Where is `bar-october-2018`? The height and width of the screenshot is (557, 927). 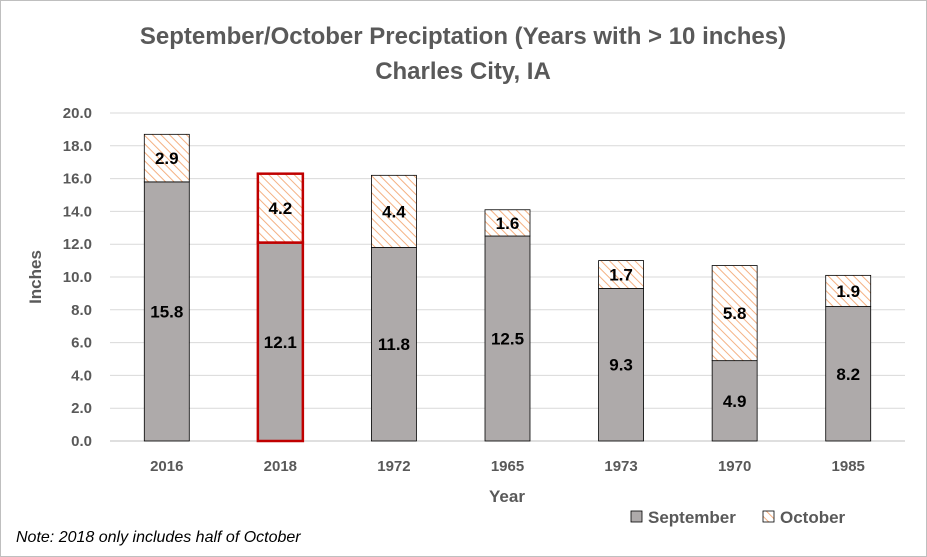 bar-october-2018 is located at coordinates (280, 208).